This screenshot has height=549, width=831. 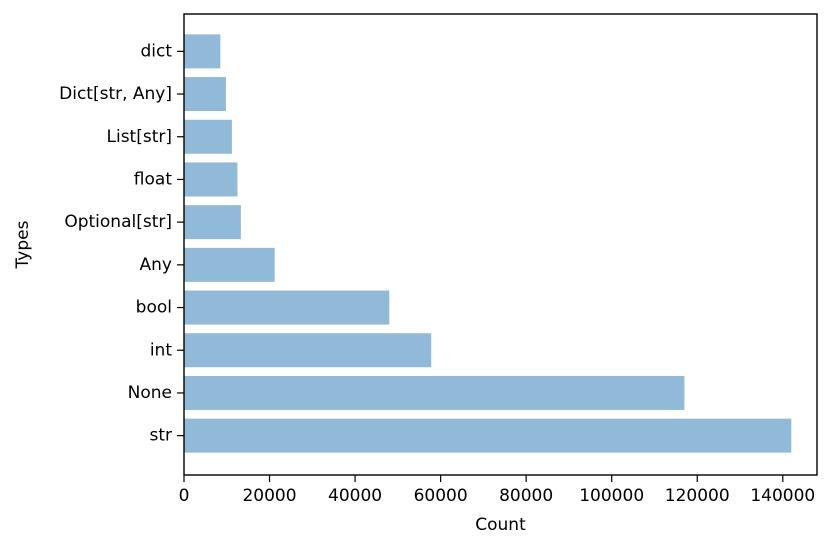 What do you see at coordinates (118, 222) in the screenshot?
I see `y-tick-label: Optional[str]` at bounding box center [118, 222].